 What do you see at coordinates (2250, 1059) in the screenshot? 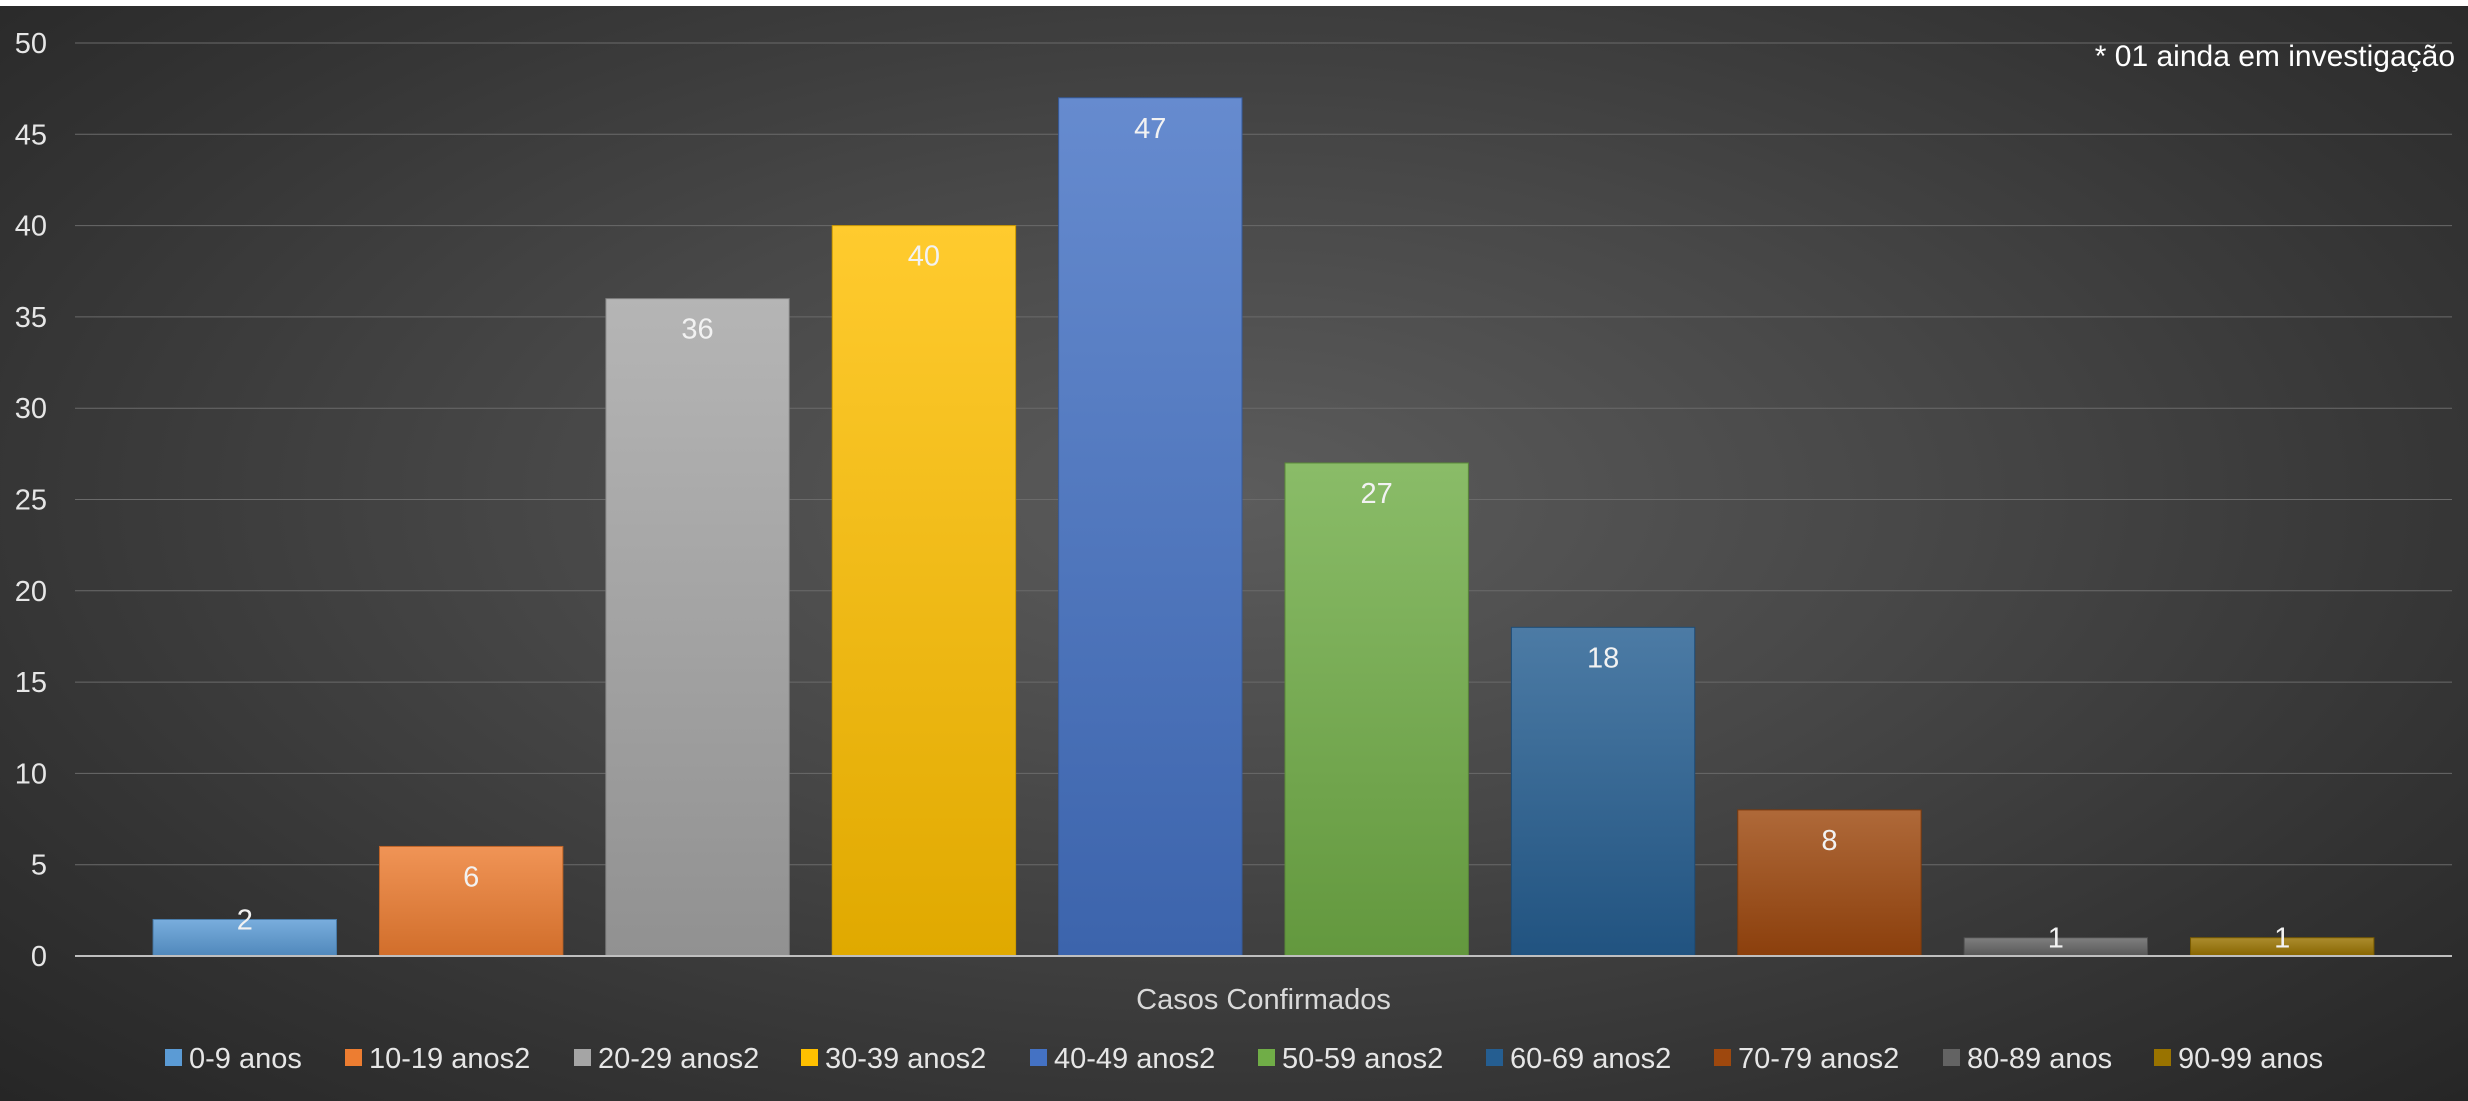
I see `legend-label: 90-99 anos` at bounding box center [2250, 1059].